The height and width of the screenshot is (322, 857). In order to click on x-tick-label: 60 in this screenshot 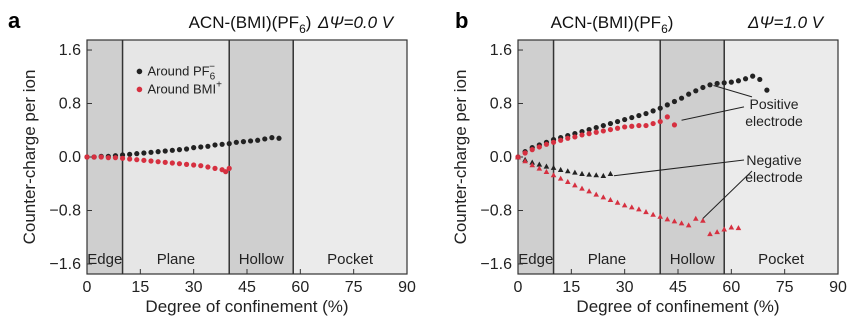, I will do `click(731, 287)`.